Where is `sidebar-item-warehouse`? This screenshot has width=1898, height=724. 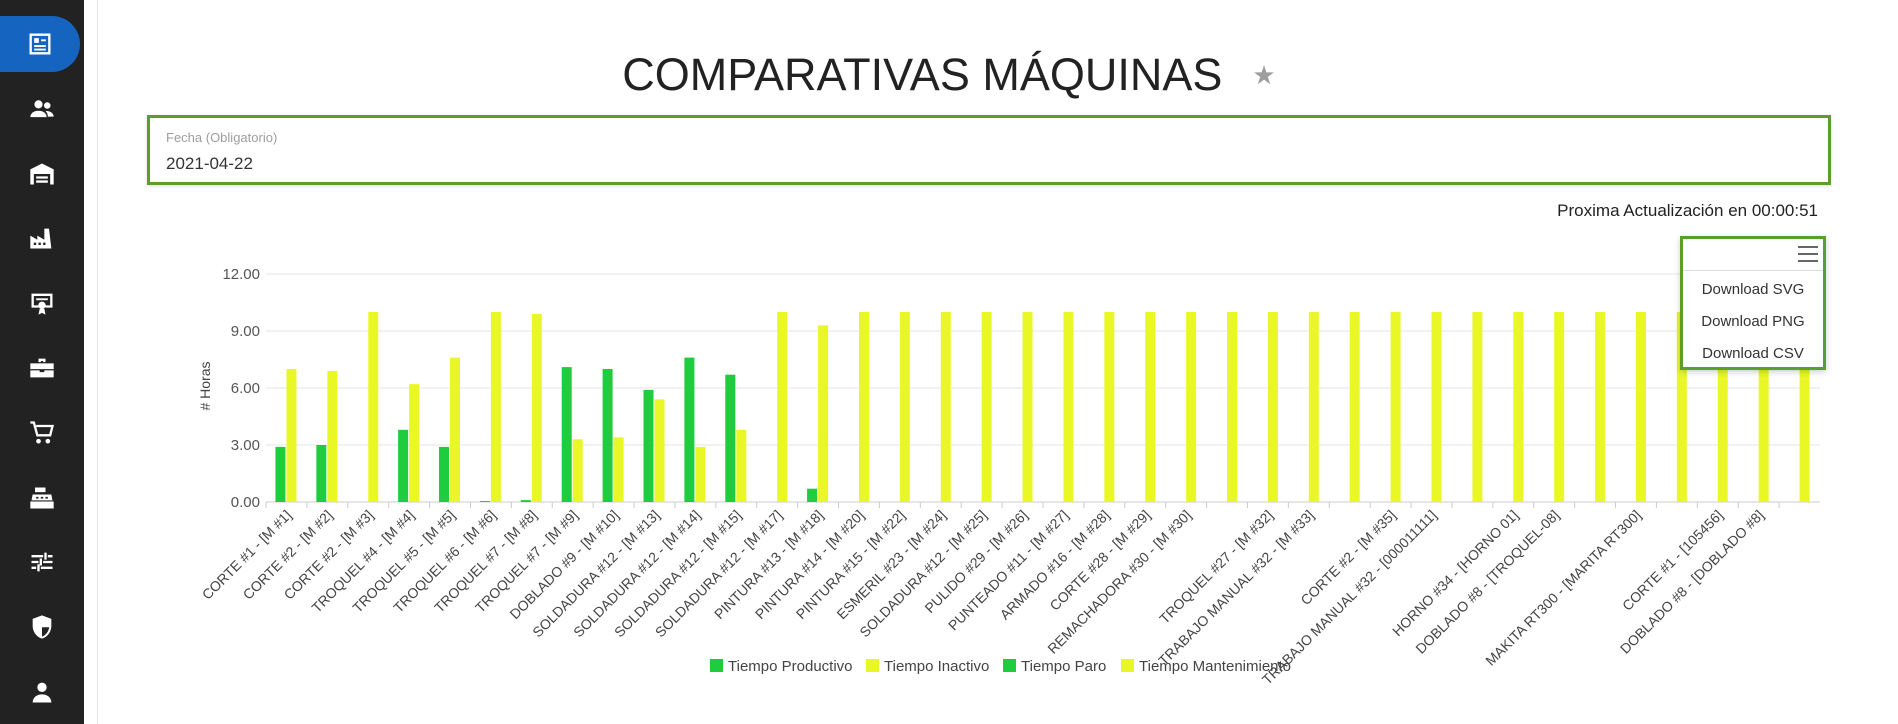 sidebar-item-warehouse is located at coordinates (42, 174).